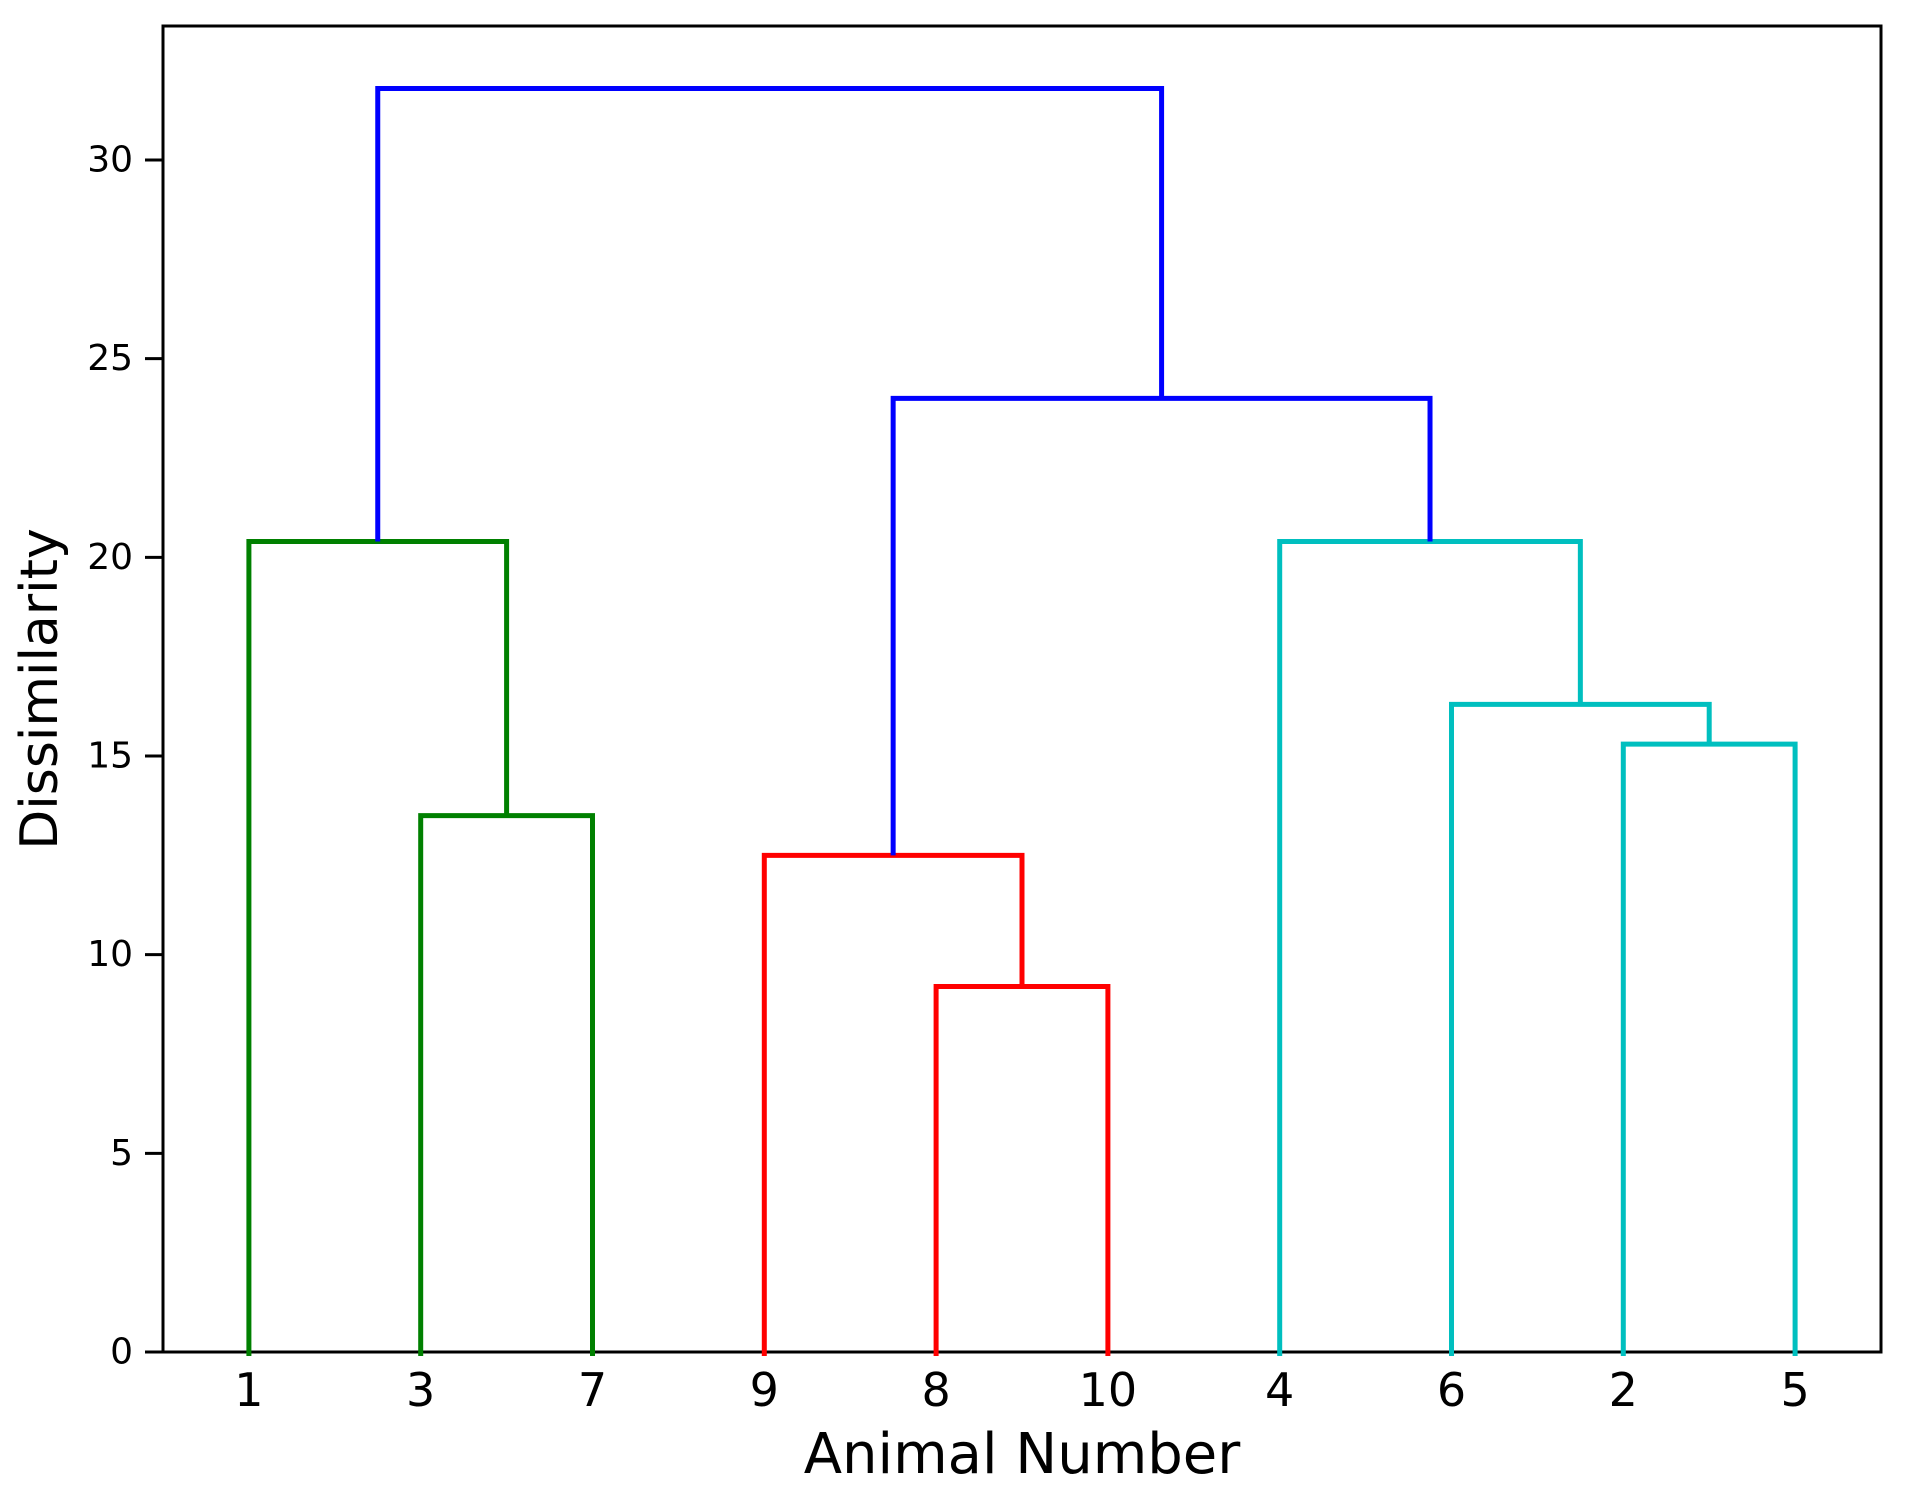 The image size is (1905, 1496). Describe the element at coordinates (935, 1390) in the screenshot. I see `leaf-label: 8` at that location.